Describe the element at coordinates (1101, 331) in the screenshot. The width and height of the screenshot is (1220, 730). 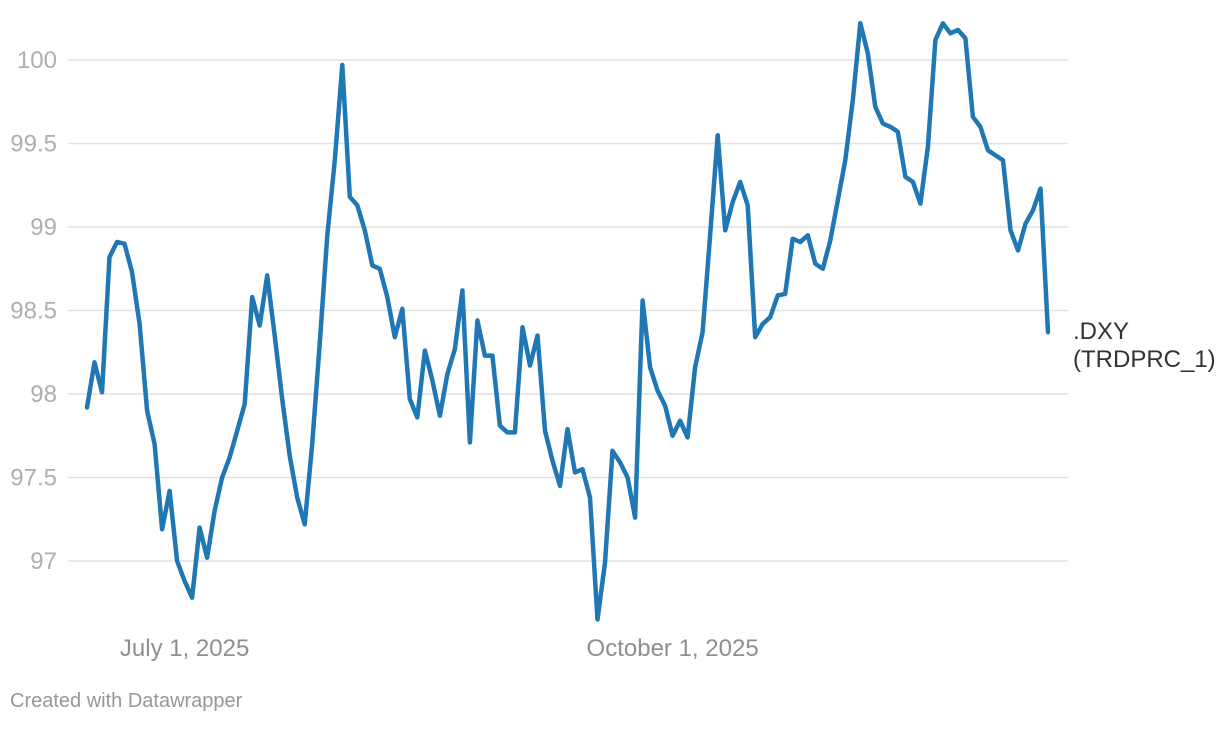
I see `series-label-line1: .DXY` at that location.